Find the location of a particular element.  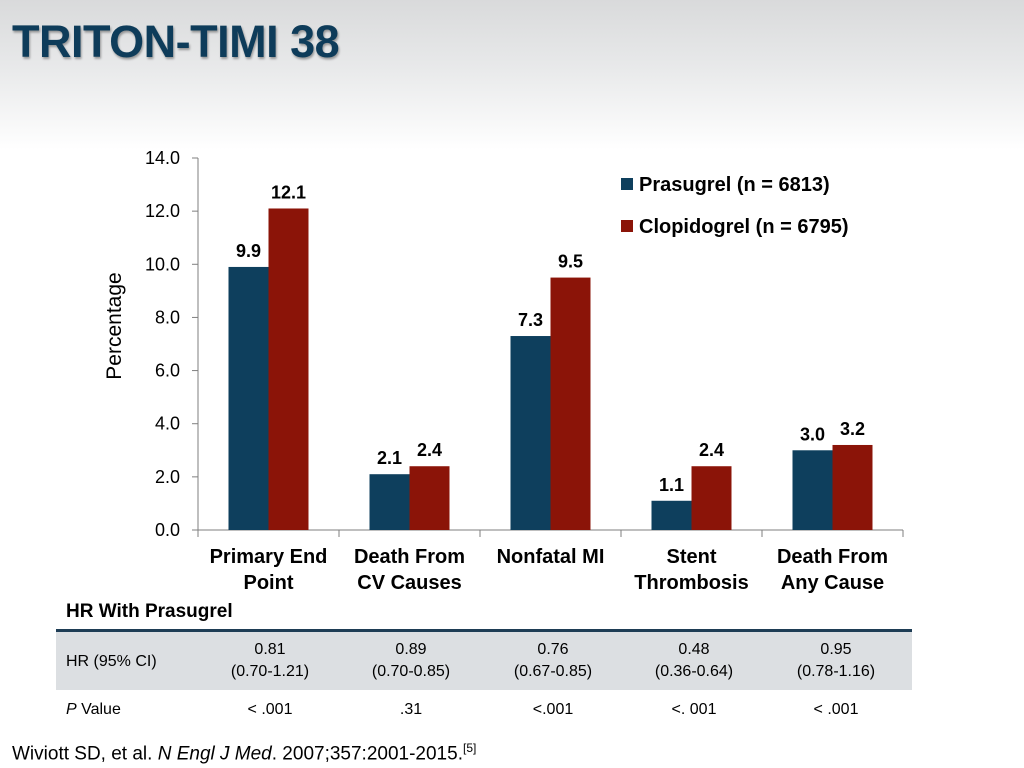

hr-cell-3: 0.48 (0.36-0.64) is located at coordinates (694, 661).